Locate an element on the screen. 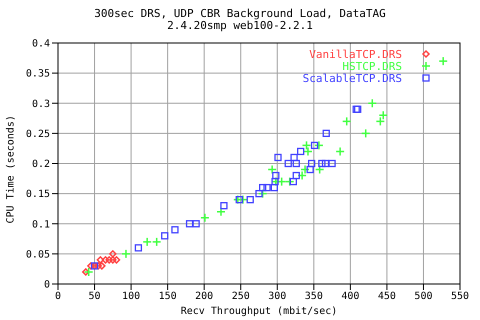  x-tick-label: 200 is located at coordinates (204, 296).